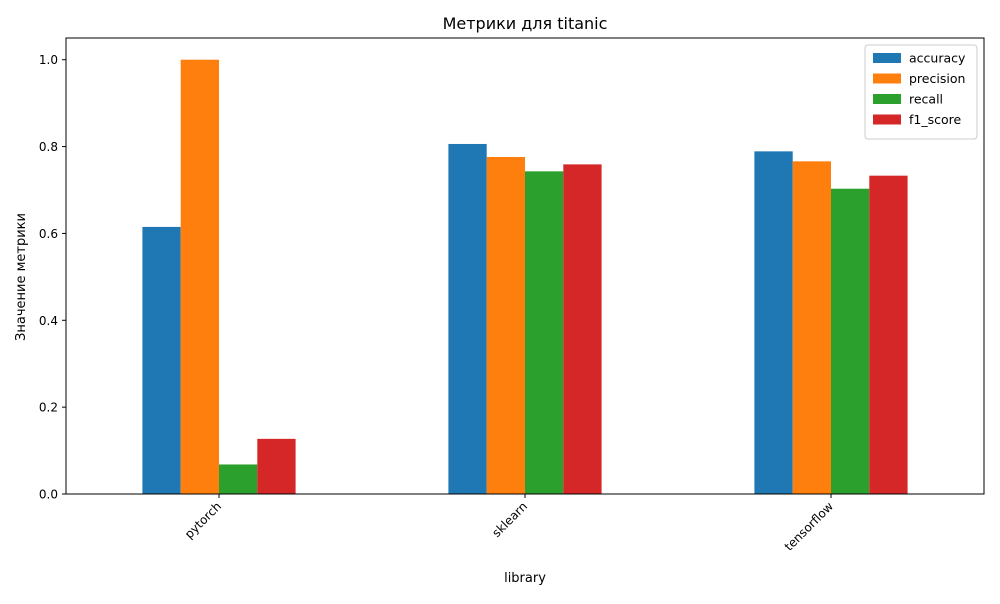 The width and height of the screenshot is (1000, 604). Describe the element at coordinates (48, 321) in the screenshot. I see `y-tick-label: 0.4` at that location.